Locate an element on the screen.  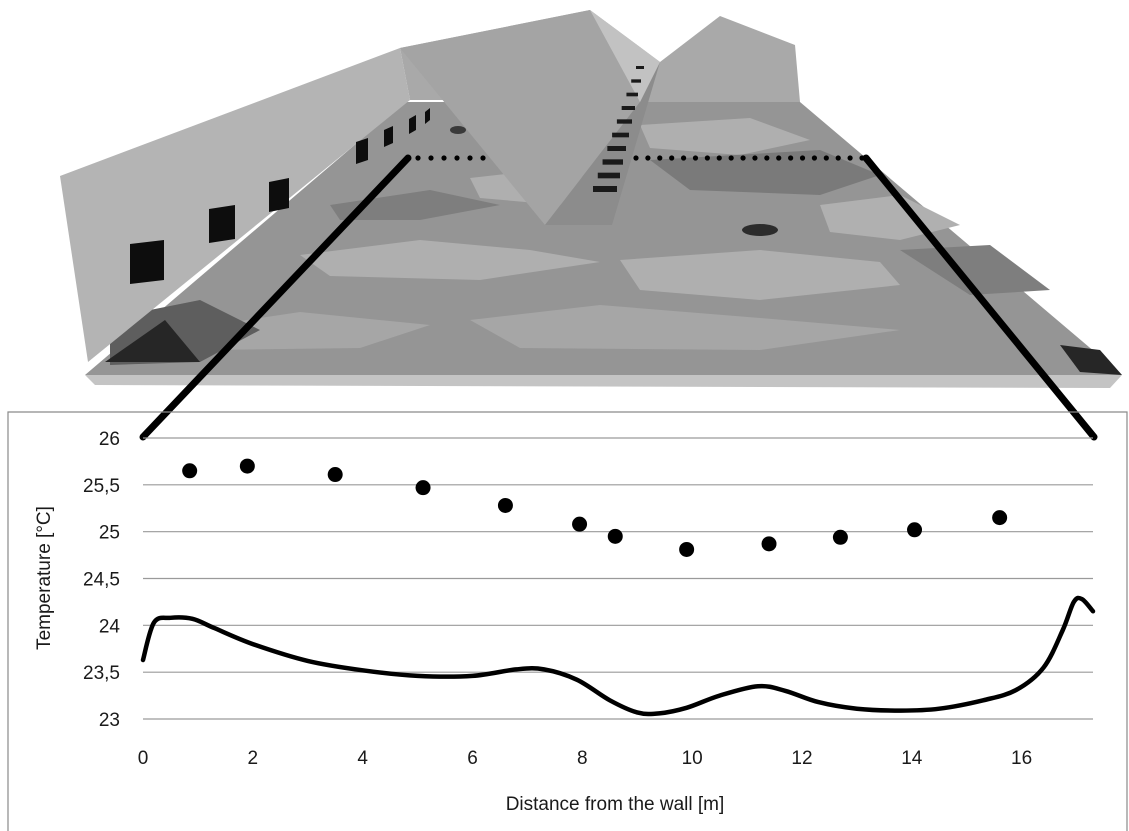
center-divider-light is located at coordinates (520, 117).